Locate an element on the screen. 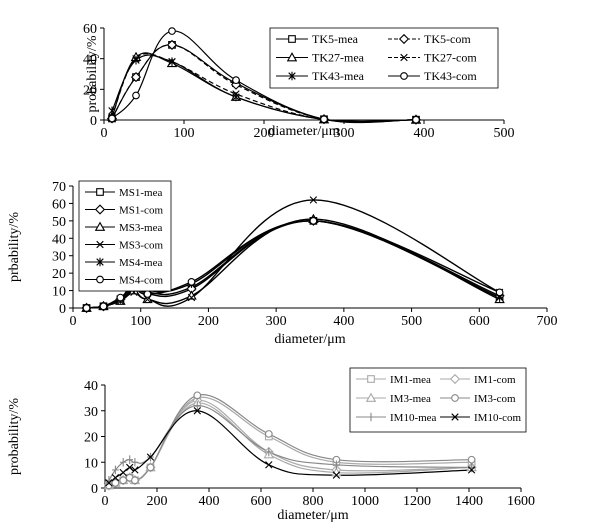 The image size is (596, 531). legend-label-TK27-com: TK27-com is located at coordinates (450, 58).